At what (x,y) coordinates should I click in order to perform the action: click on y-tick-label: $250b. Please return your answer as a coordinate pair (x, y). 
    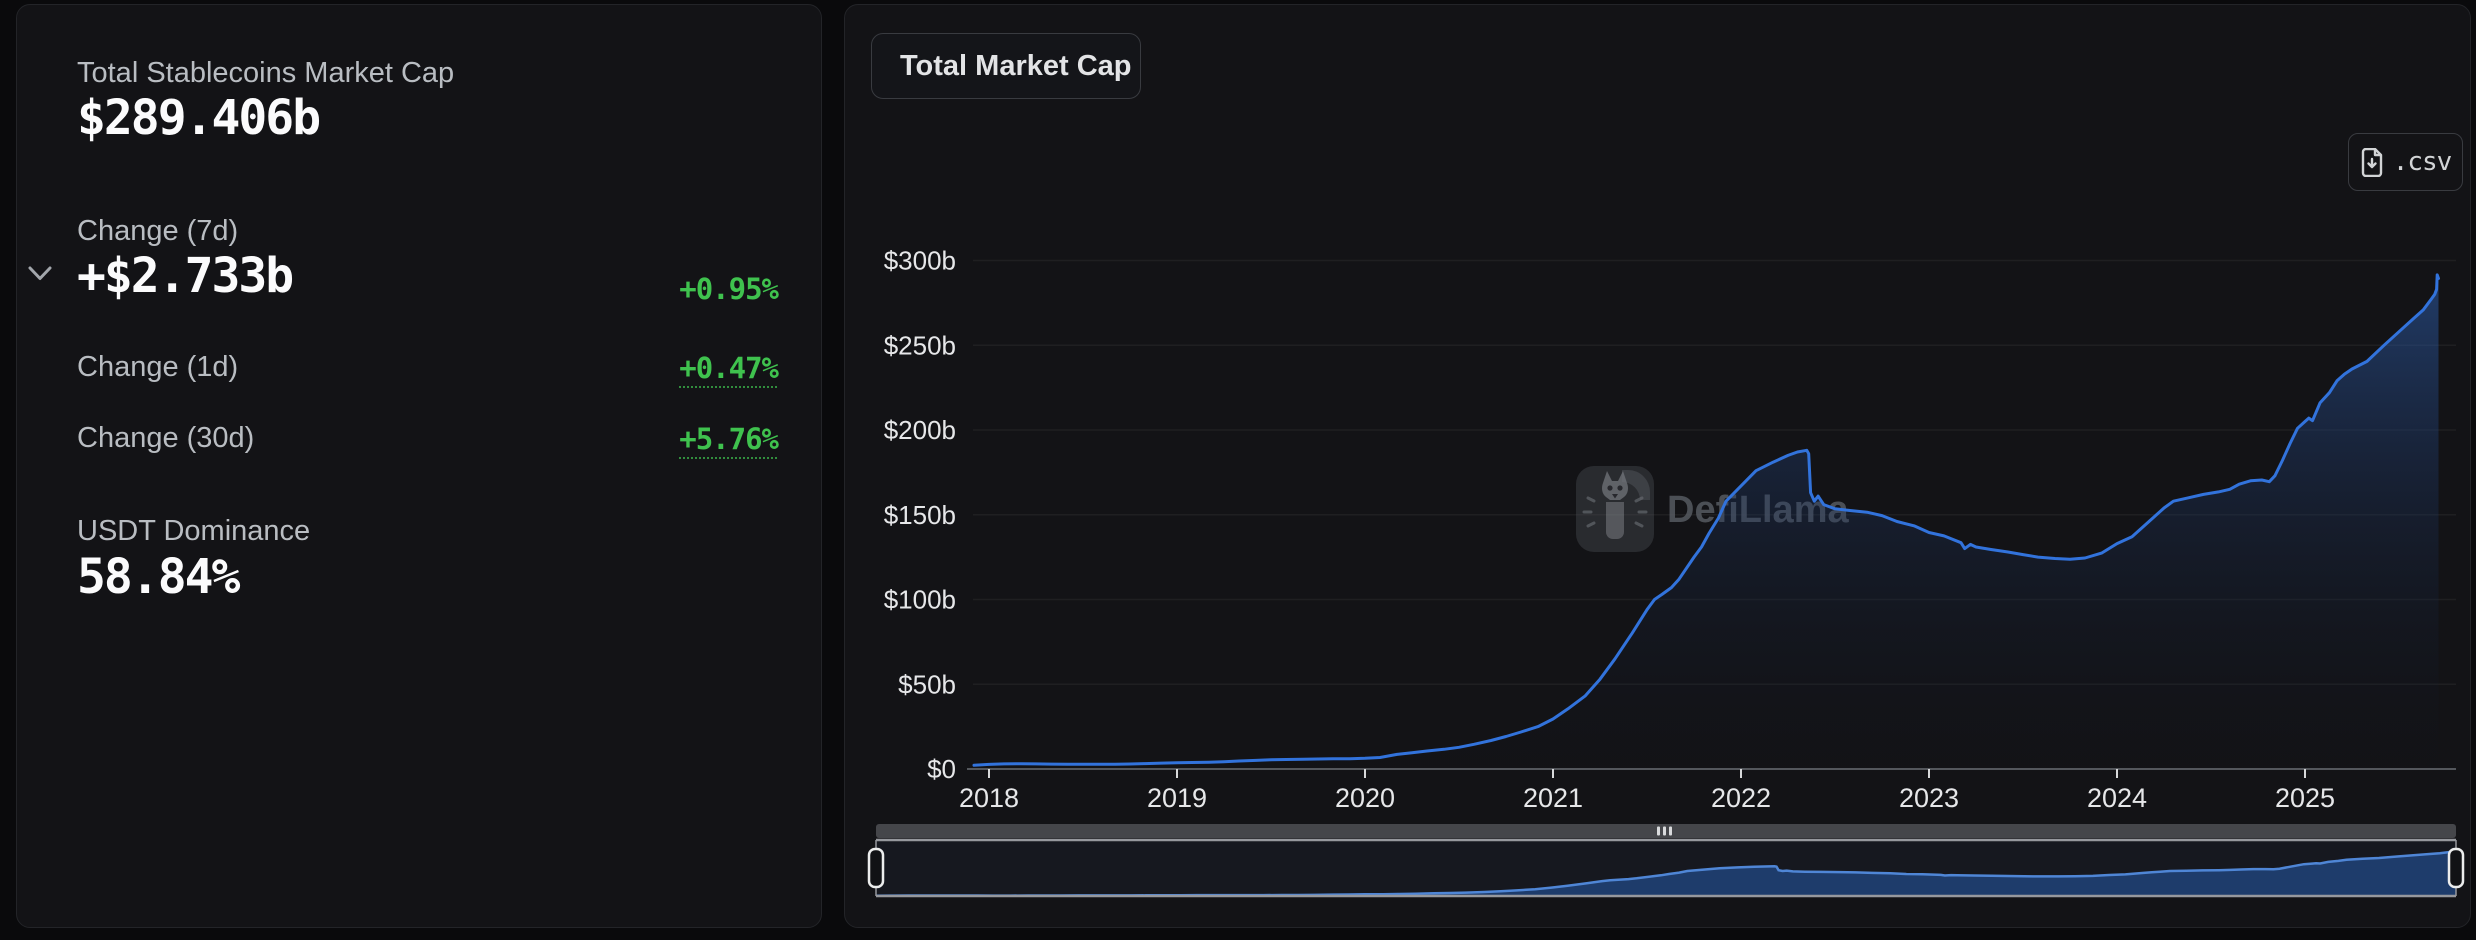
    Looking at the image, I should click on (920, 345).